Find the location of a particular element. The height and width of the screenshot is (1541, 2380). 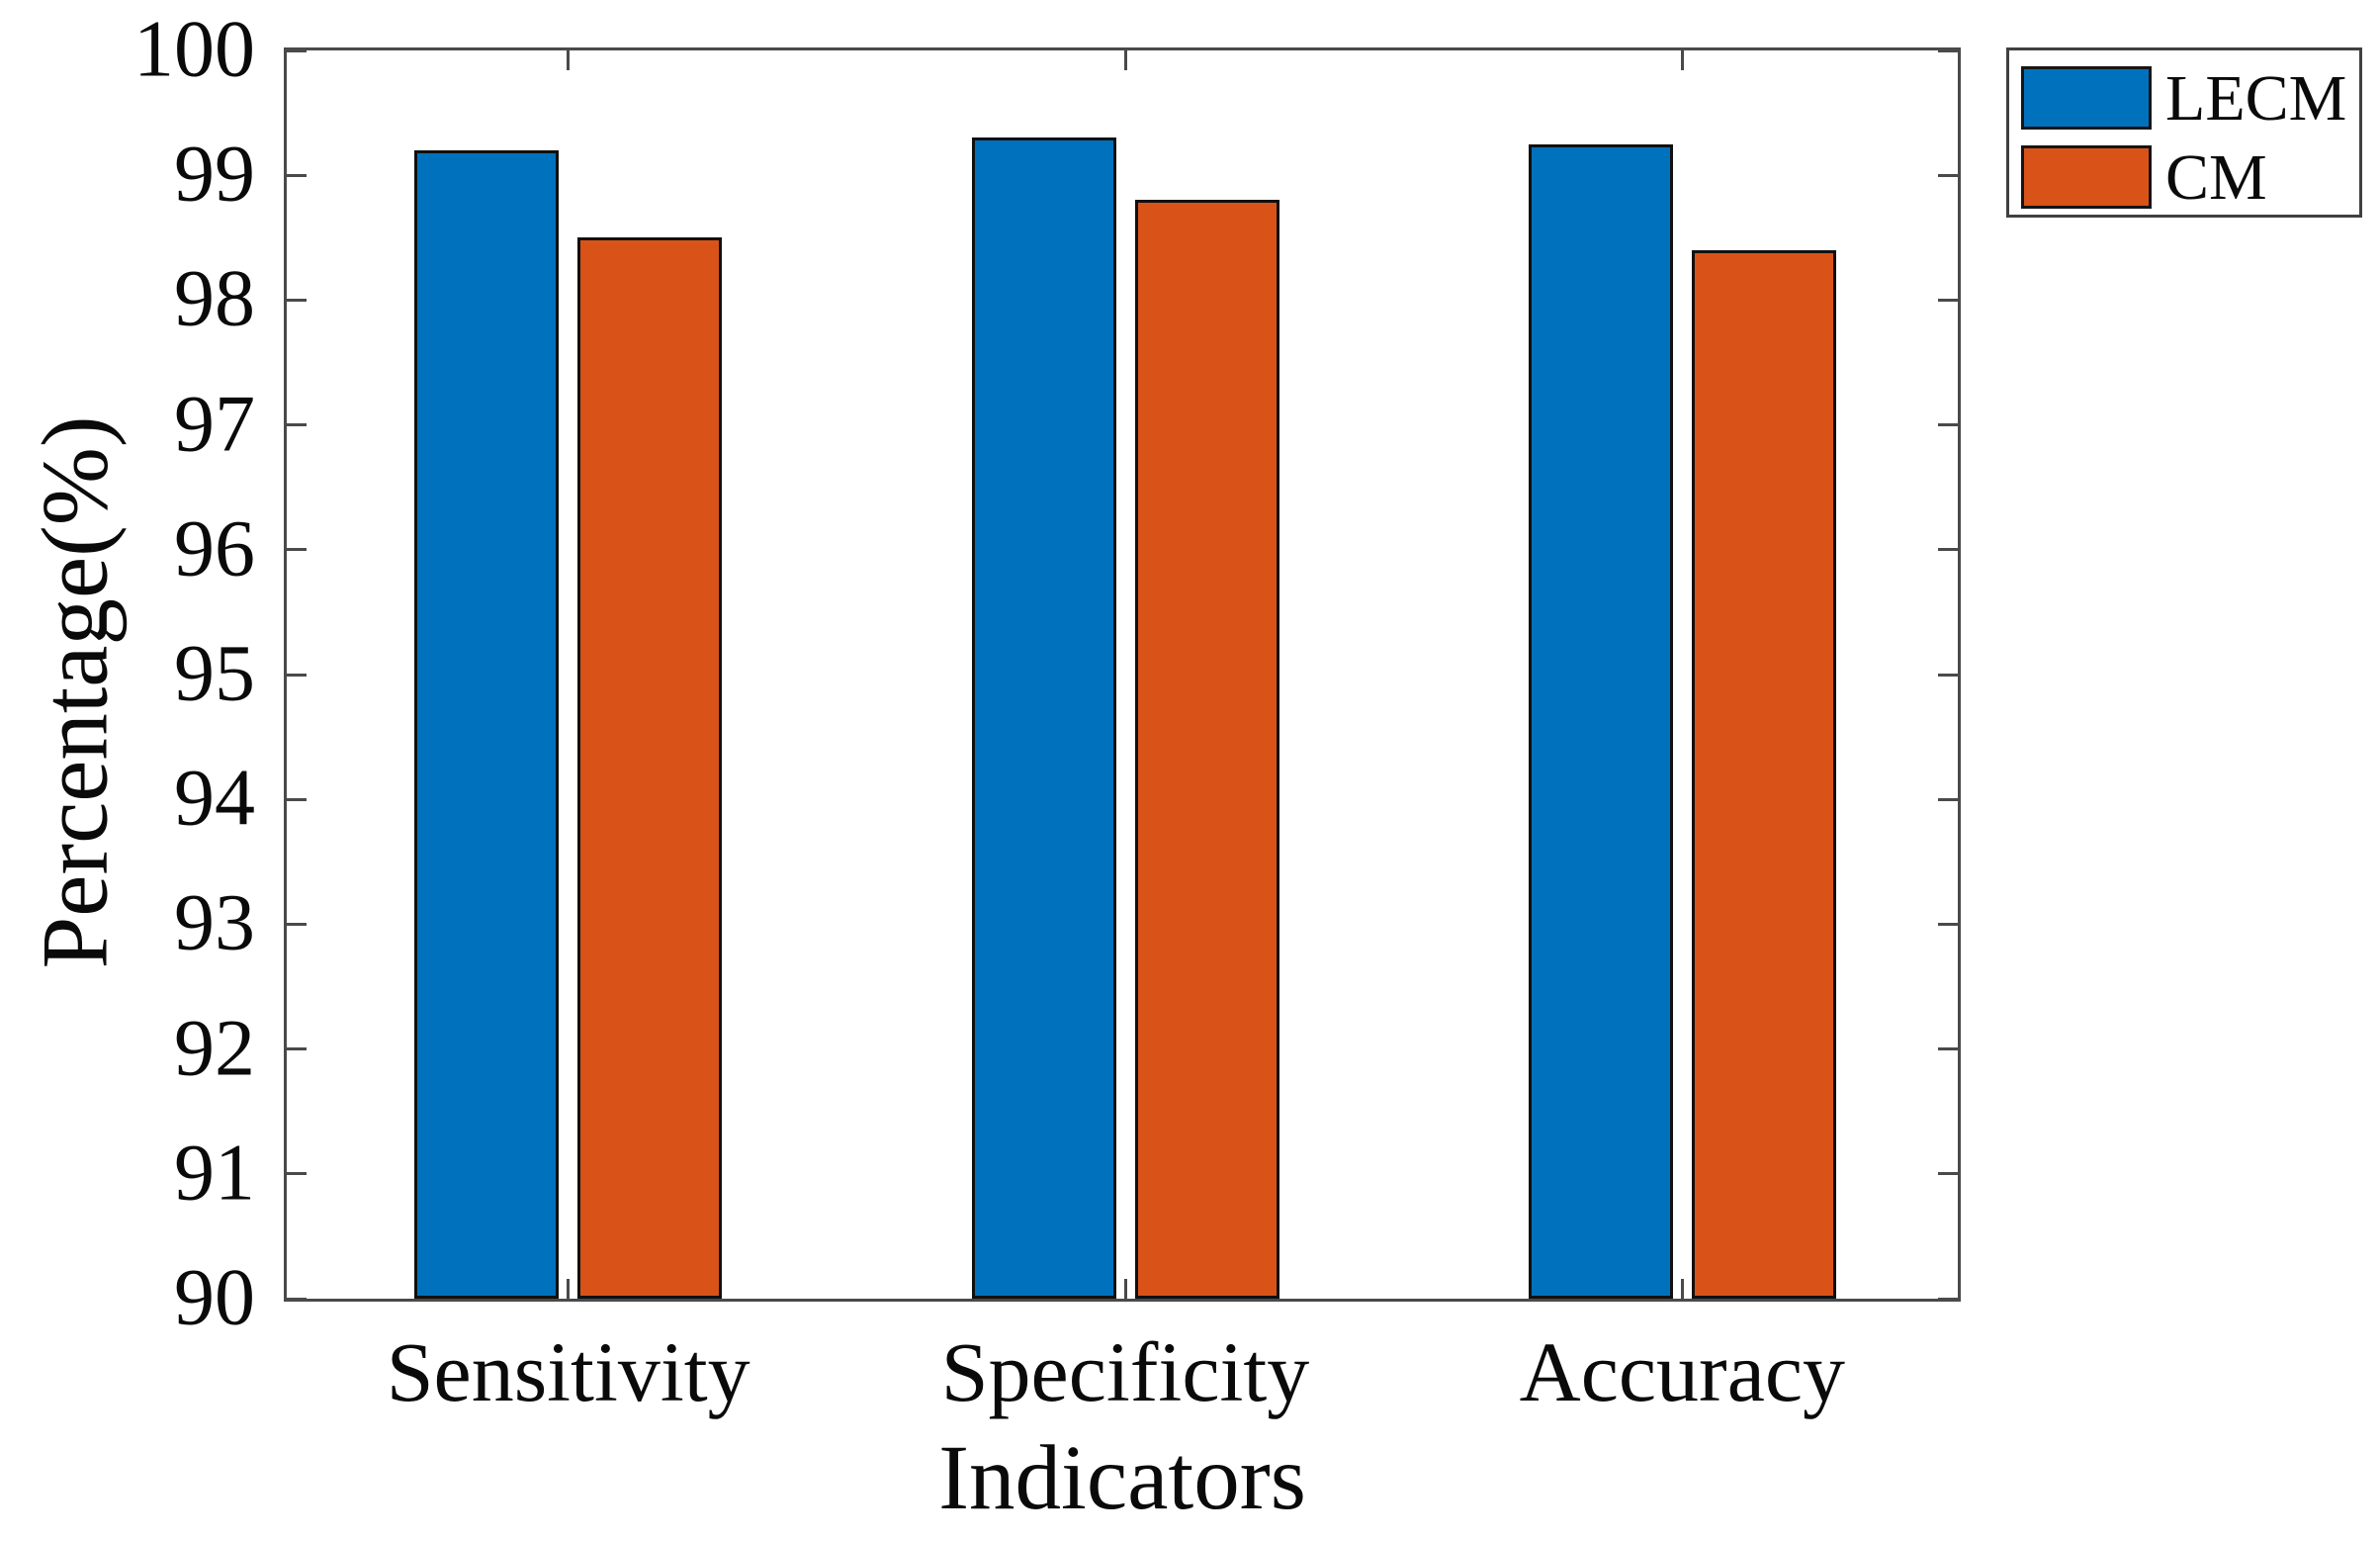

y-tick-label: 95 is located at coordinates (214, 672).